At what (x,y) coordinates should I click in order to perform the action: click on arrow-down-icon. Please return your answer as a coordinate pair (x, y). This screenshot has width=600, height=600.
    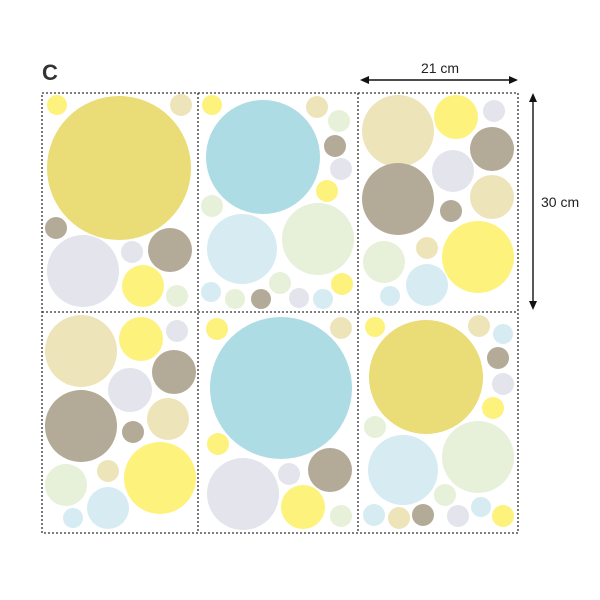
    Looking at the image, I should click on (533, 305).